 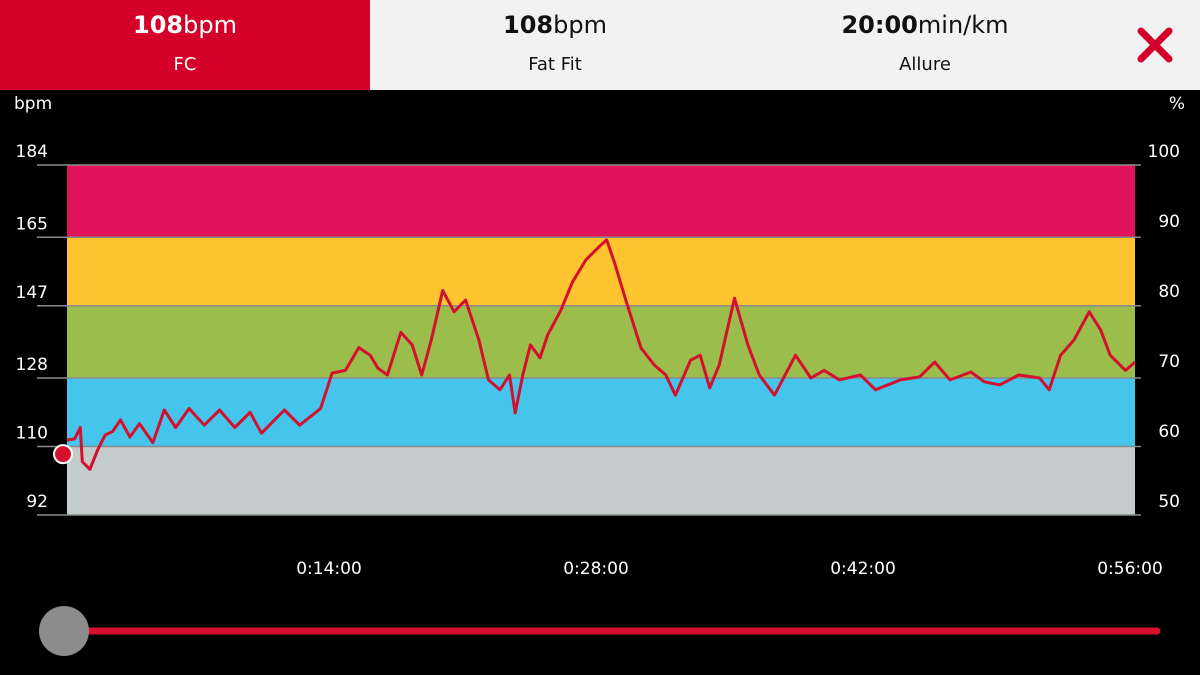 I want to click on close-button, so click(x=1155, y=45).